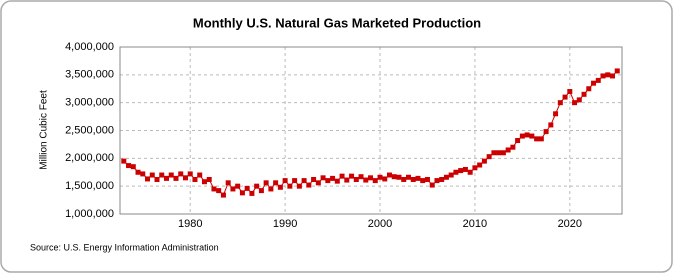 This screenshot has height=275, width=675. I want to click on y-tick-label: 4,000,000, so click(89, 47).